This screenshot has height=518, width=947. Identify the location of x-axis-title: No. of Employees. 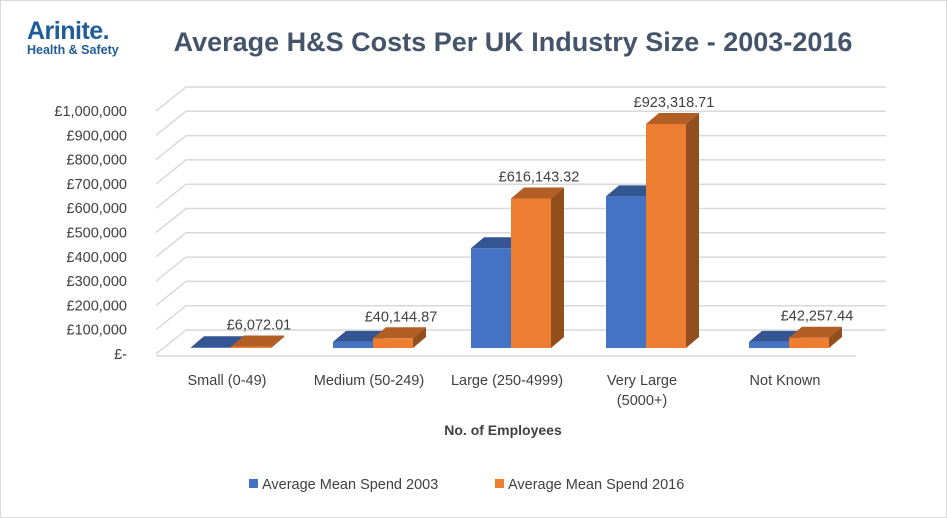
(503, 430).